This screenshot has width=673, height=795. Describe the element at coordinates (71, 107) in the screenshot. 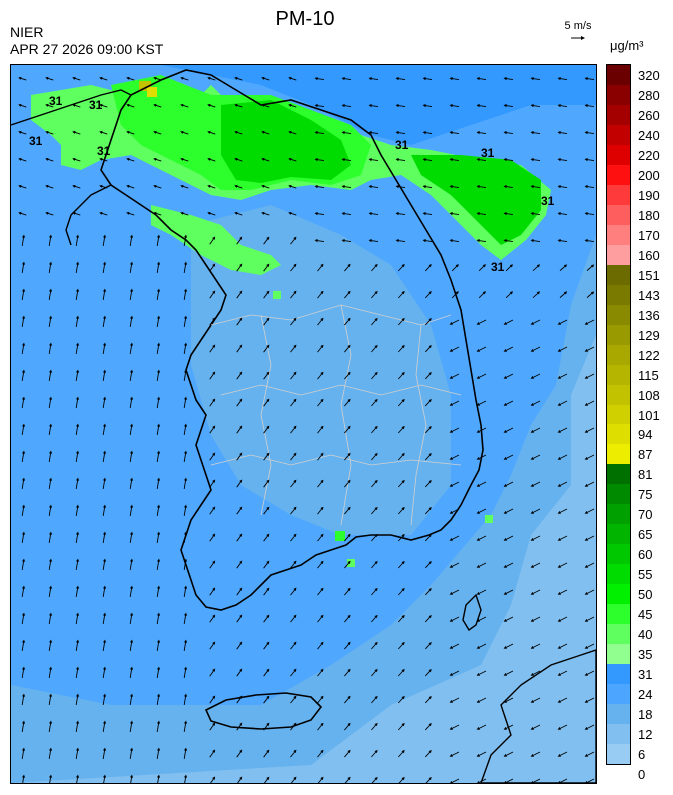

I see `north-coast-outline` at that location.